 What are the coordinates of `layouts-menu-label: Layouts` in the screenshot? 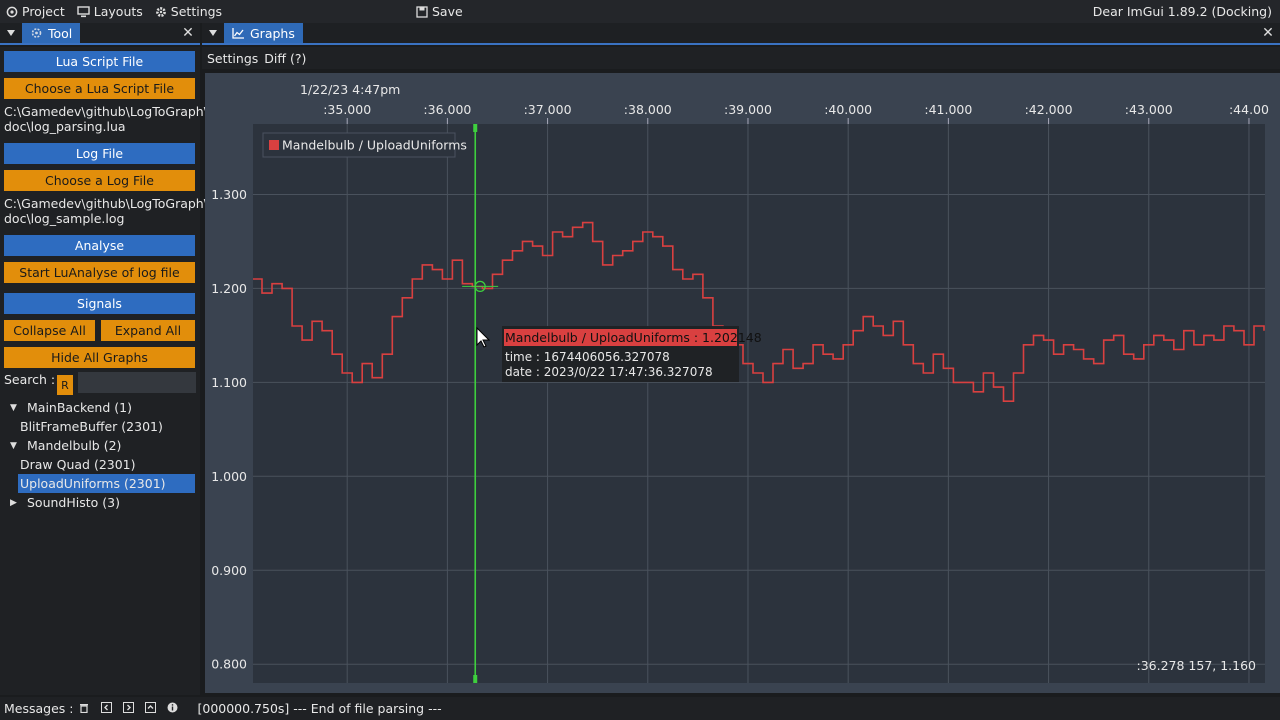 It's located at (118, 11).